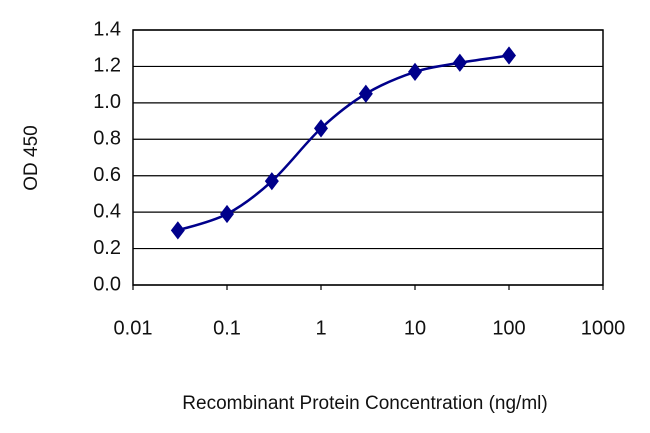 This screenshot has width=650, height=433. Describe the element at coordinates (415, 328) in the screenshot. I see `x-tick-label: 10` at that location.